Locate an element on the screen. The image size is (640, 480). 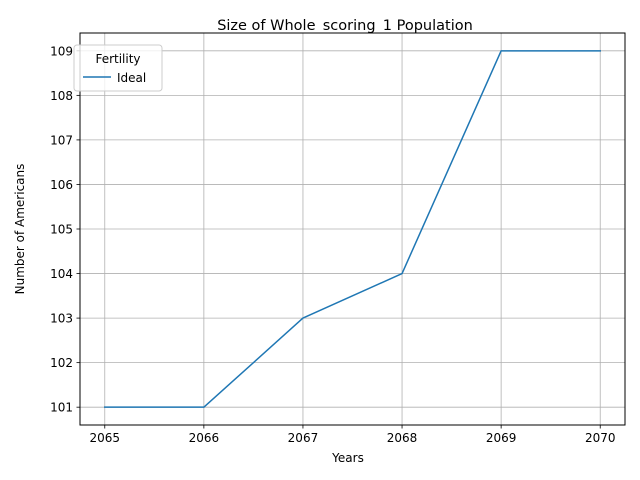
x-tick-label: 2066 is located at coordinates (204, 438).